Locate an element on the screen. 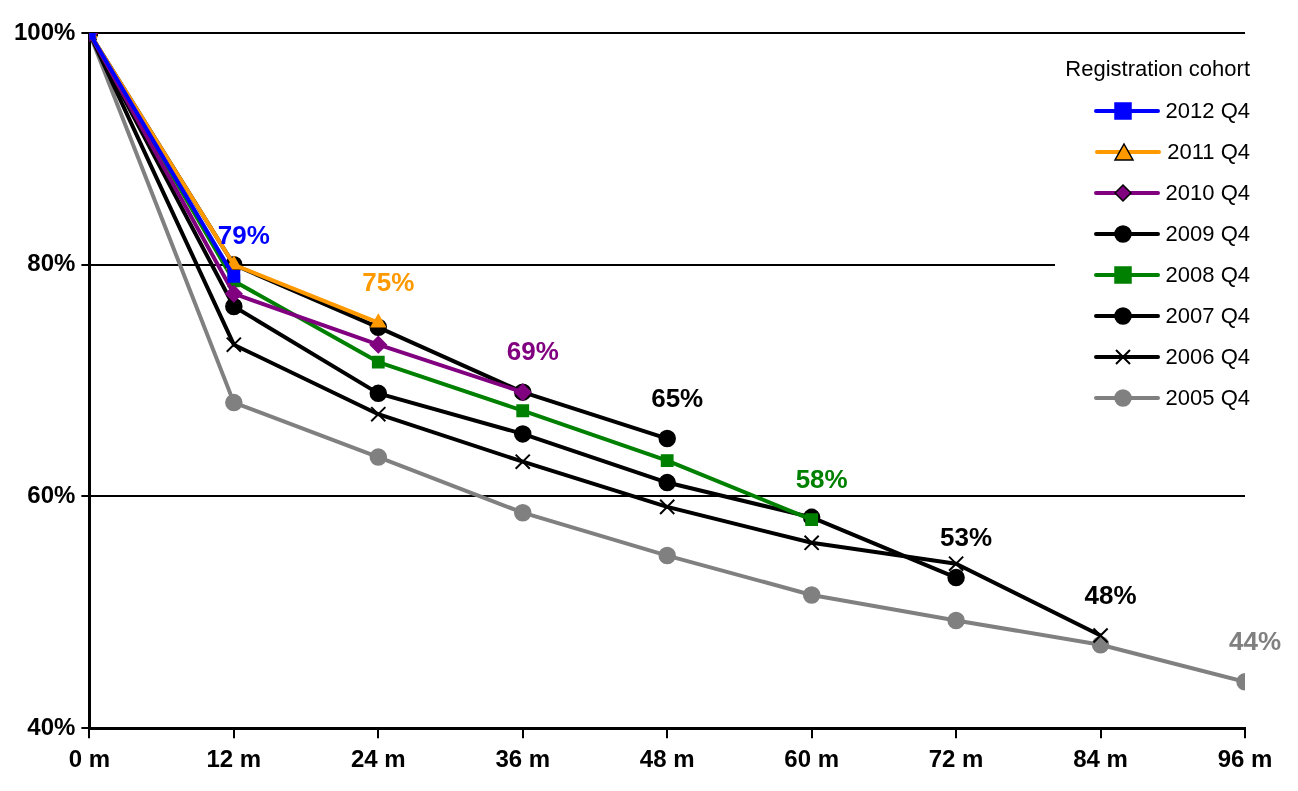 The height and width of the screenshot is (791, 1298). legend-title: Registration cohort is located at coordinates (1157, 69).